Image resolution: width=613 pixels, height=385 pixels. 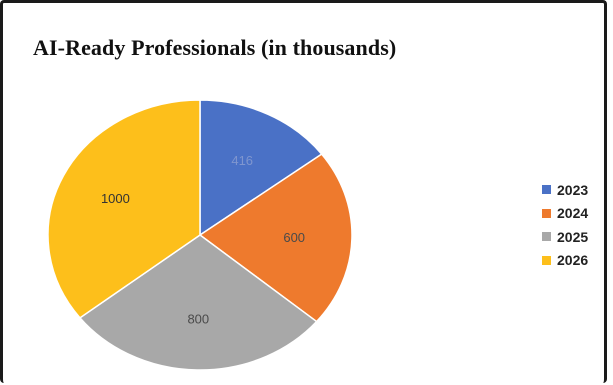 What do you see at coordinates (198, 319) in the screenshot?
I see `data-label-2025: 800` at bounding box center [198, 319].